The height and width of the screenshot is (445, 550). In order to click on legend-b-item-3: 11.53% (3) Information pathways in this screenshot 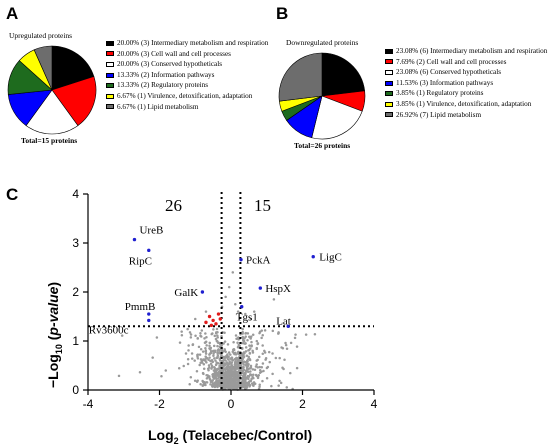, I will do `click(466, 83)`.